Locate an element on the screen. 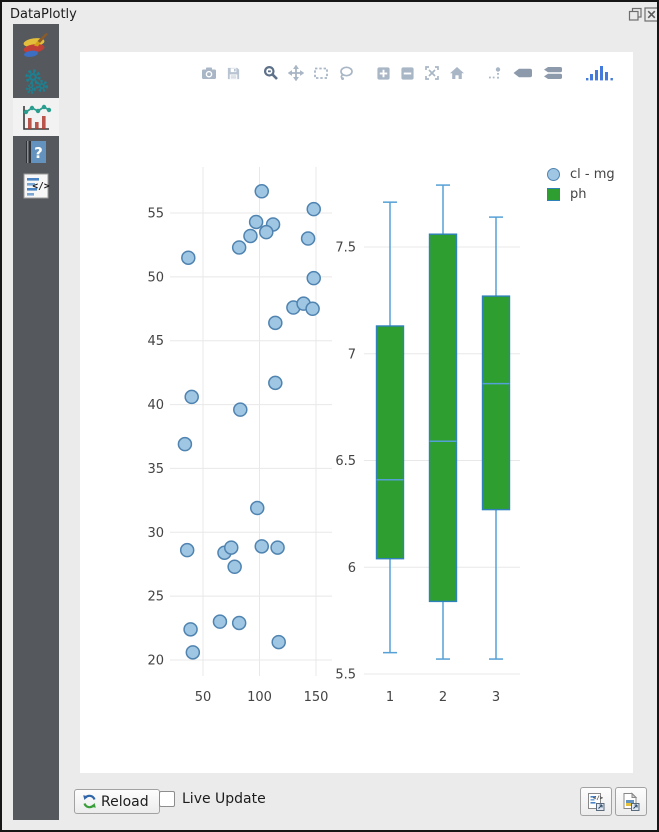 This screenshot has width=659, height=832. live-update-control: Live Update is located at coordinates (212, 799).